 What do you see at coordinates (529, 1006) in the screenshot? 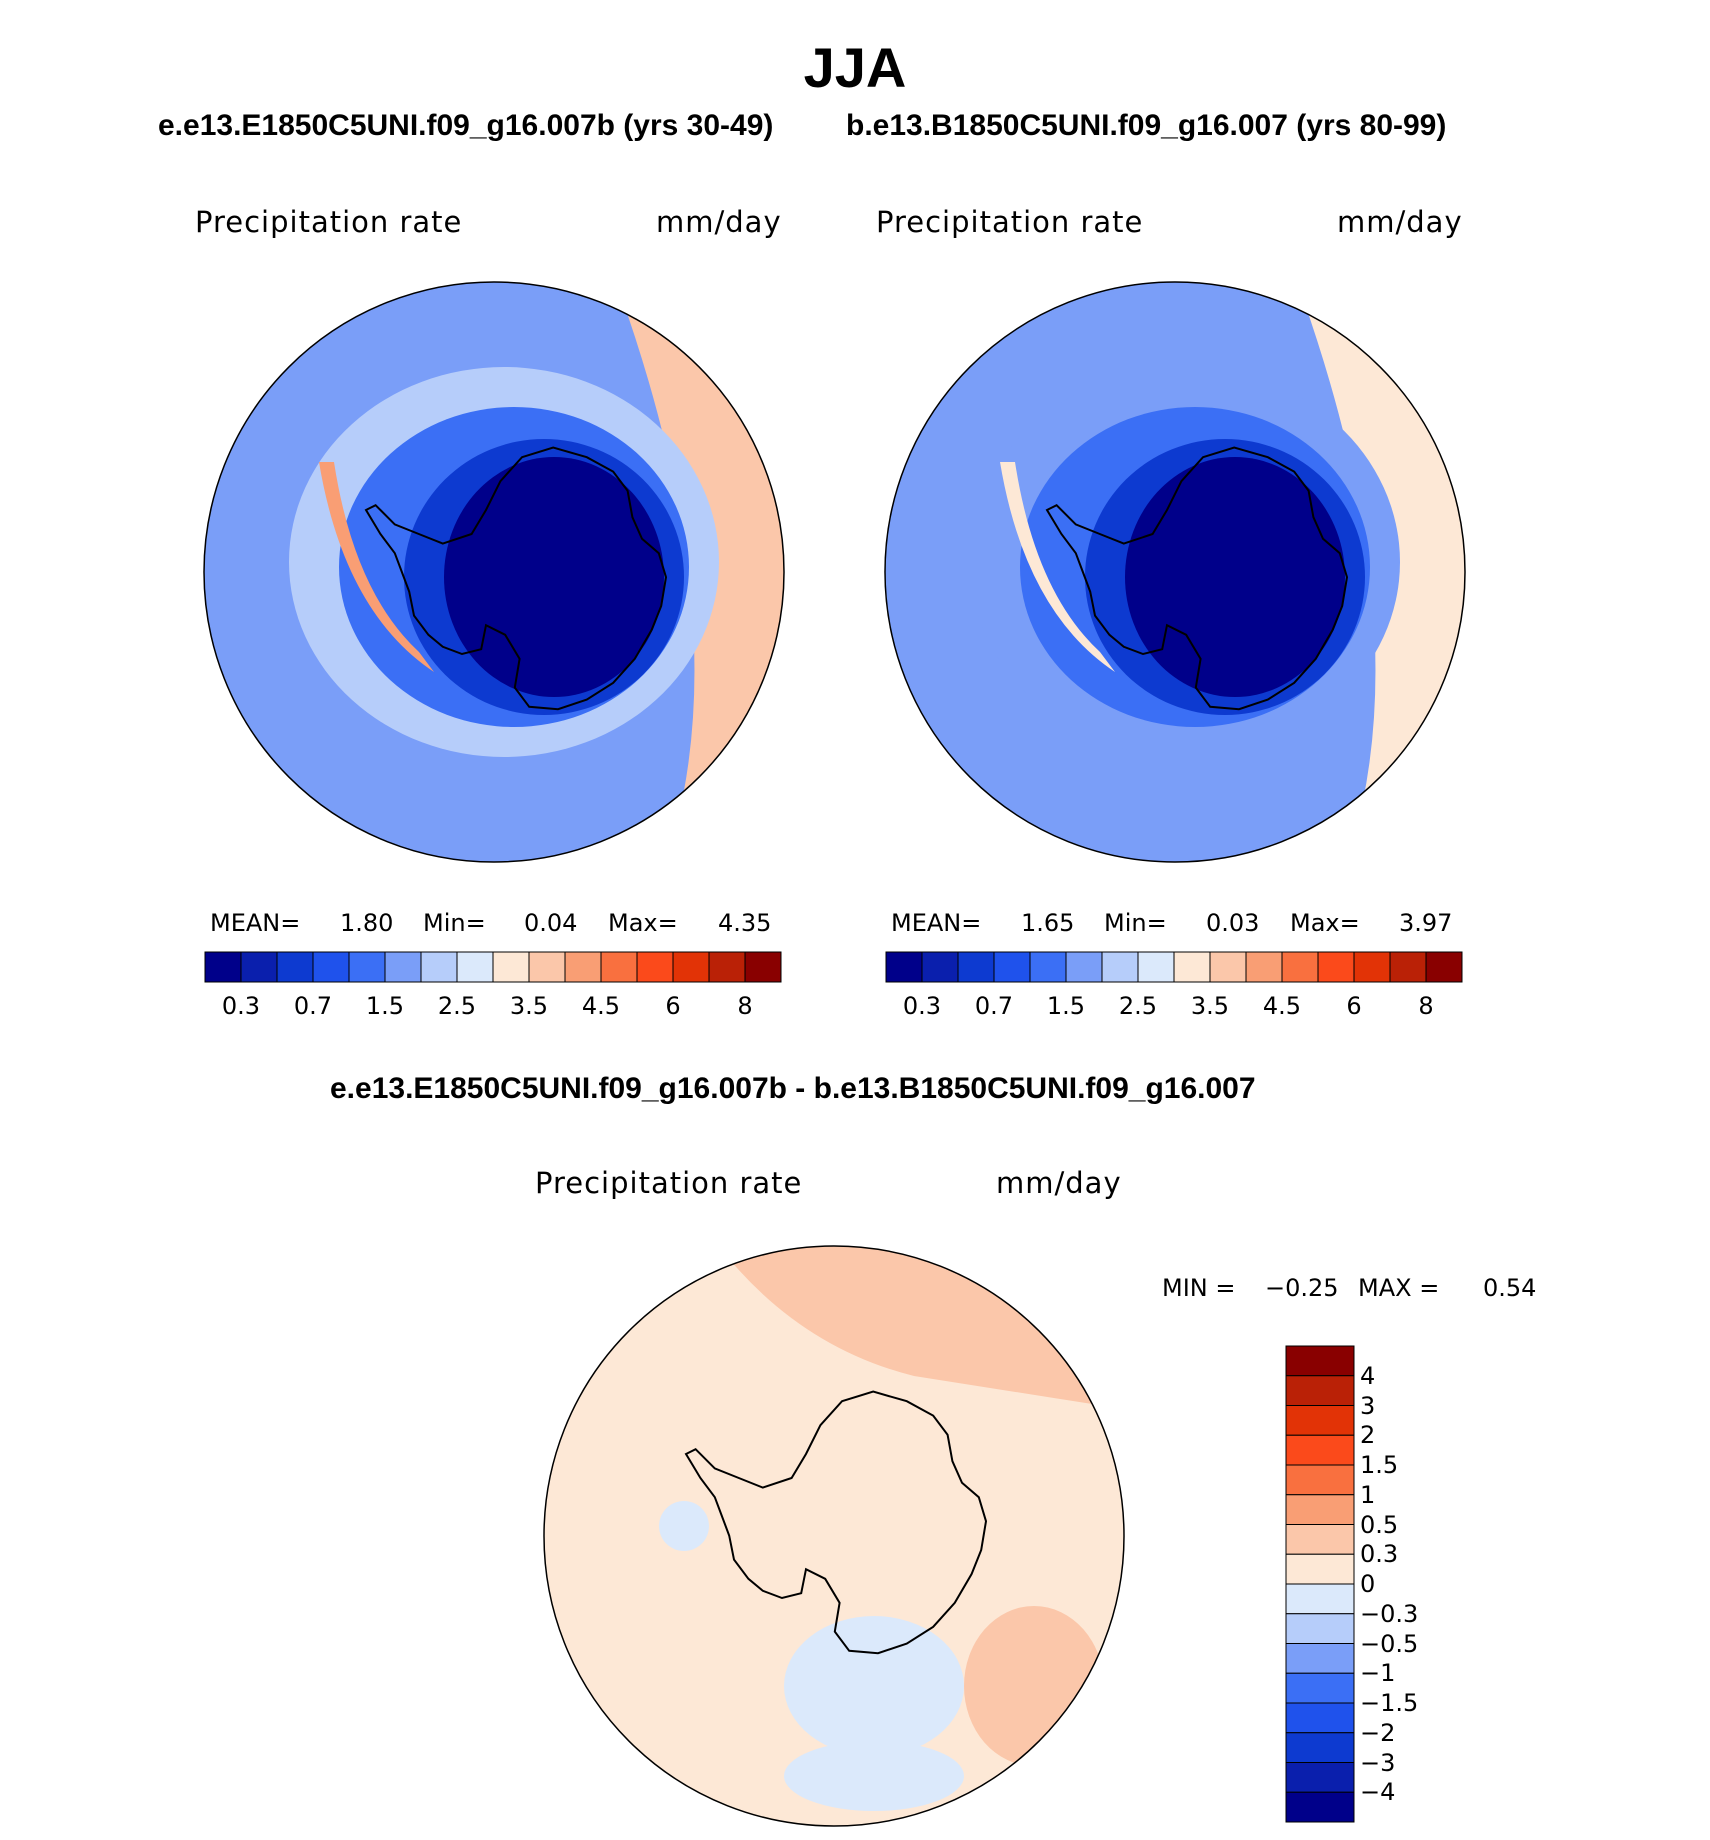
I see `colorbar-tick-label: 3.5` at bounding box center [529, 1006].